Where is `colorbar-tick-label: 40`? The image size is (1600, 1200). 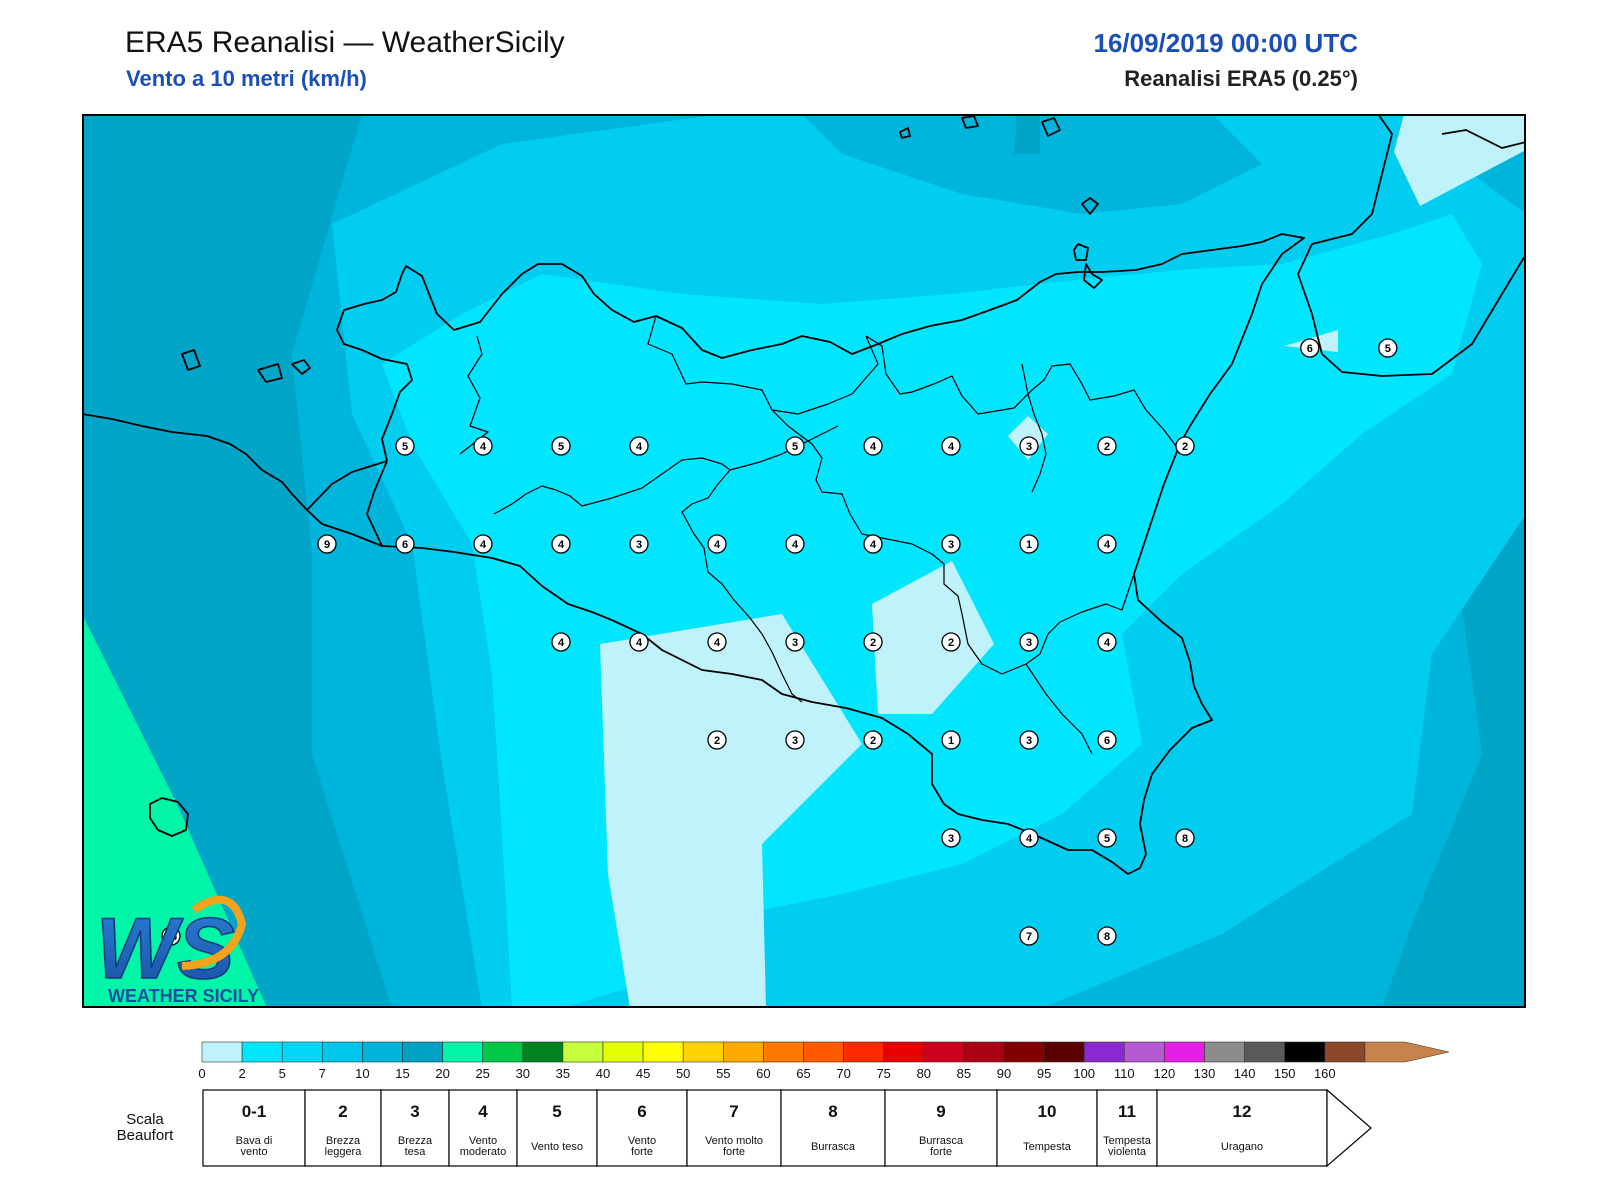
colorbar-tick-label: 40 is located at coordinates (603, 1073).